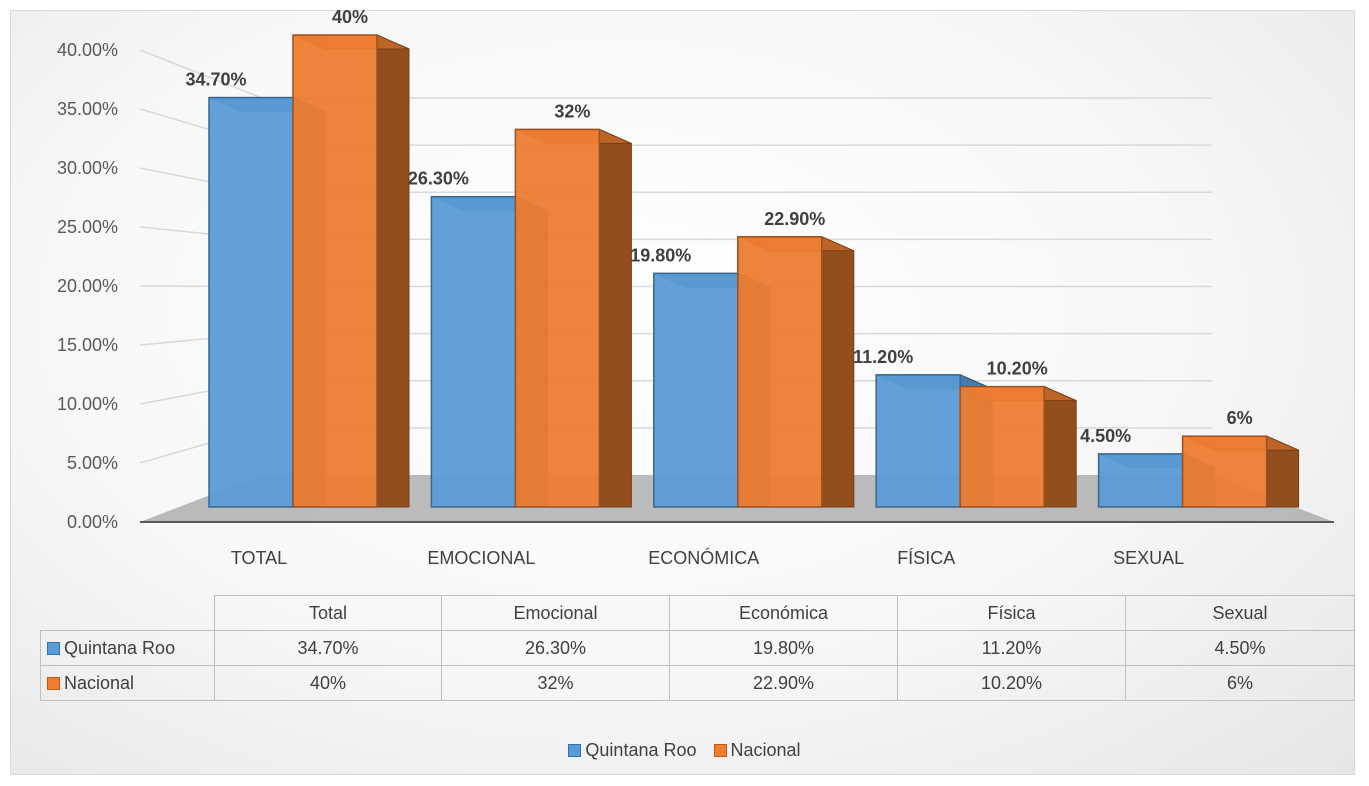  I want to click on y-tick-label: 35.00%, so click(87, 109).